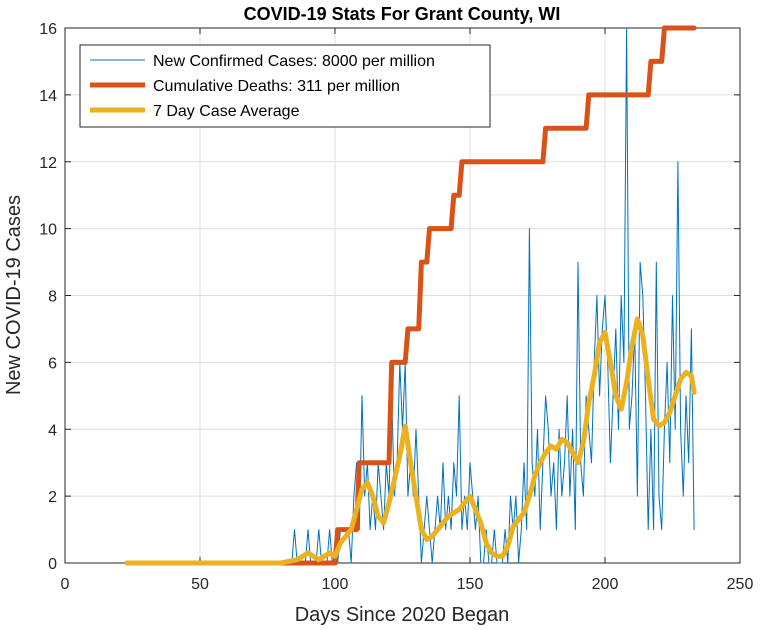 The image size is (761, 630). Describe the element at coordinates (14, 295) in the screenshot. I see `y-axis-label: New COVID-19 Cases` at that location.